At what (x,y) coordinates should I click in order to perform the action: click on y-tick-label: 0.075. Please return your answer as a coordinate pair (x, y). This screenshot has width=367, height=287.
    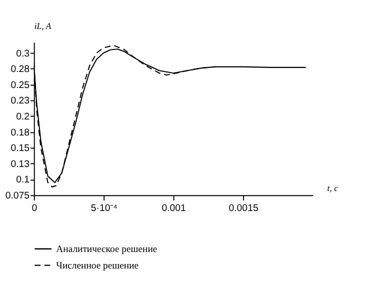
    Looking at the image, I should click on (17, 196).